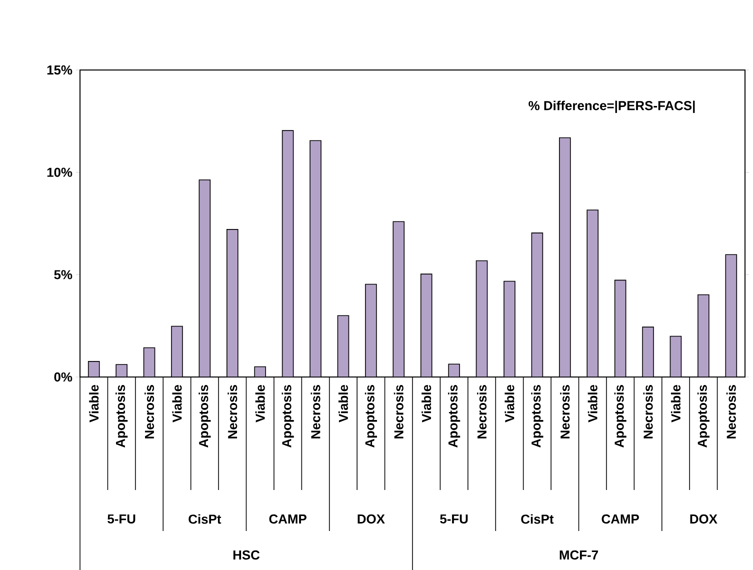  What do you see at coordinates (63, 377) in the screenshot?
I see `y-tick-label: 0%` at bounding box center [63, 377].